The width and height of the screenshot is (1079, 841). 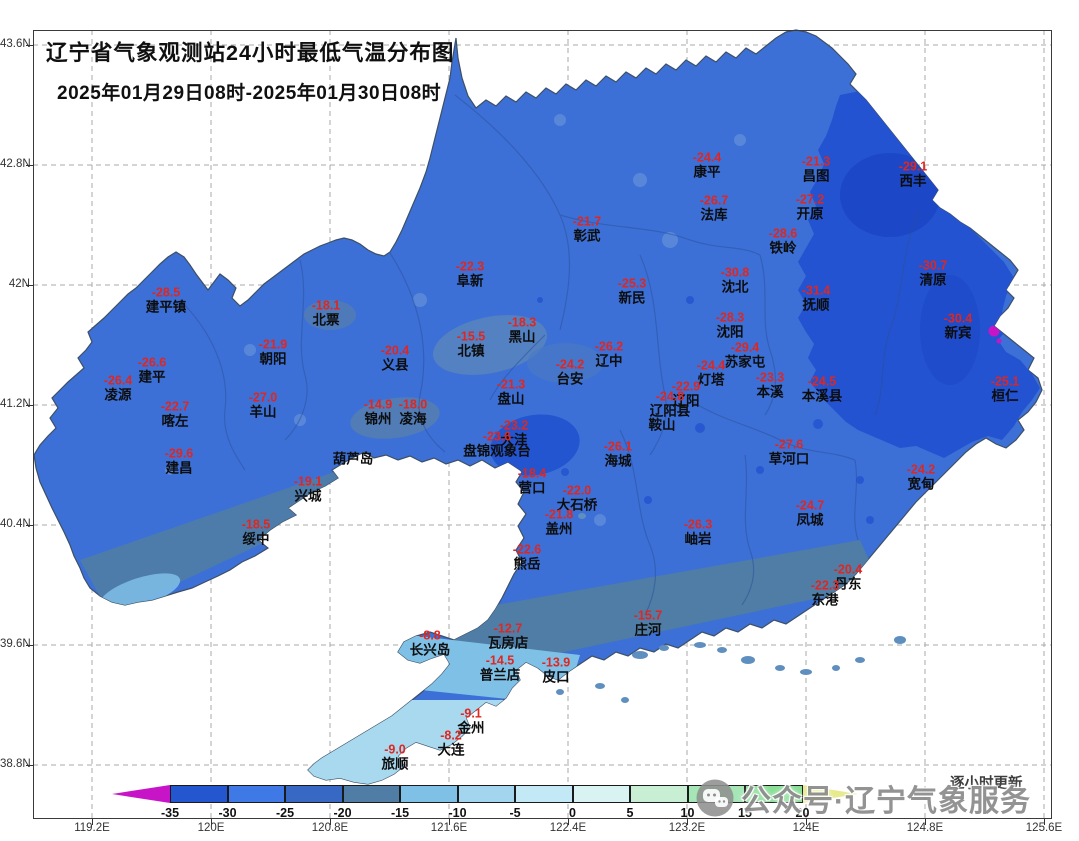 What do you see at coordinates (770, 377) in the screenshot?
I see `station-temp: -23.3` at bounding box center [770, 377].